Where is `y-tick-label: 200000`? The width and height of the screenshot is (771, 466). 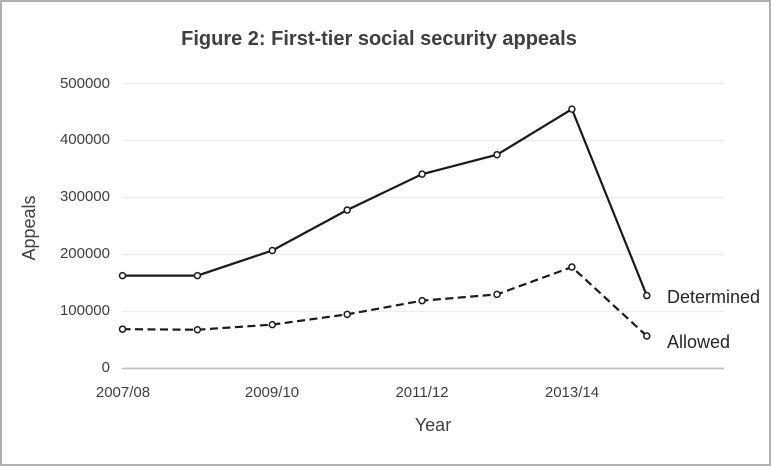 y-tick-label: 200000 is located at coordinates (84, 253).